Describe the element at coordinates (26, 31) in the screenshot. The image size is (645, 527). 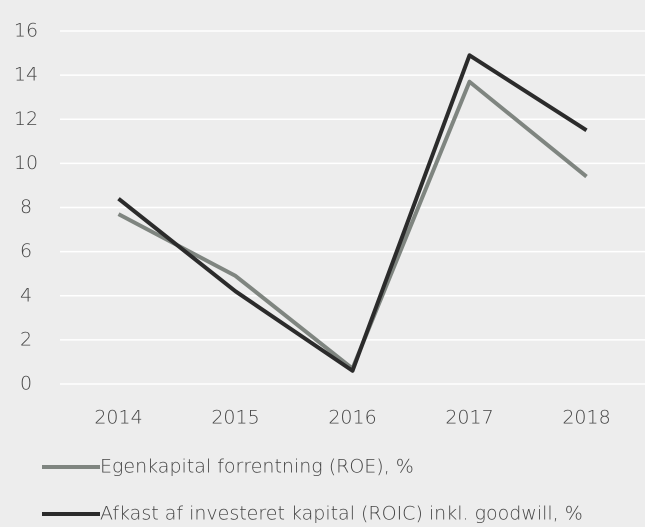
I see `y-tick-label: 16` at that location.